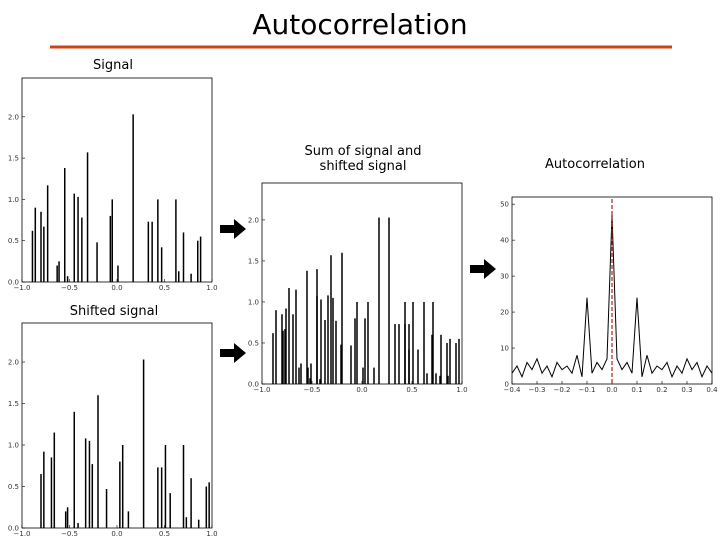 This screenshot has width=720, height=540. Describe the element at coordinates (504, 241) in the screenshot. I see `y-tick-label: 40` at that location.